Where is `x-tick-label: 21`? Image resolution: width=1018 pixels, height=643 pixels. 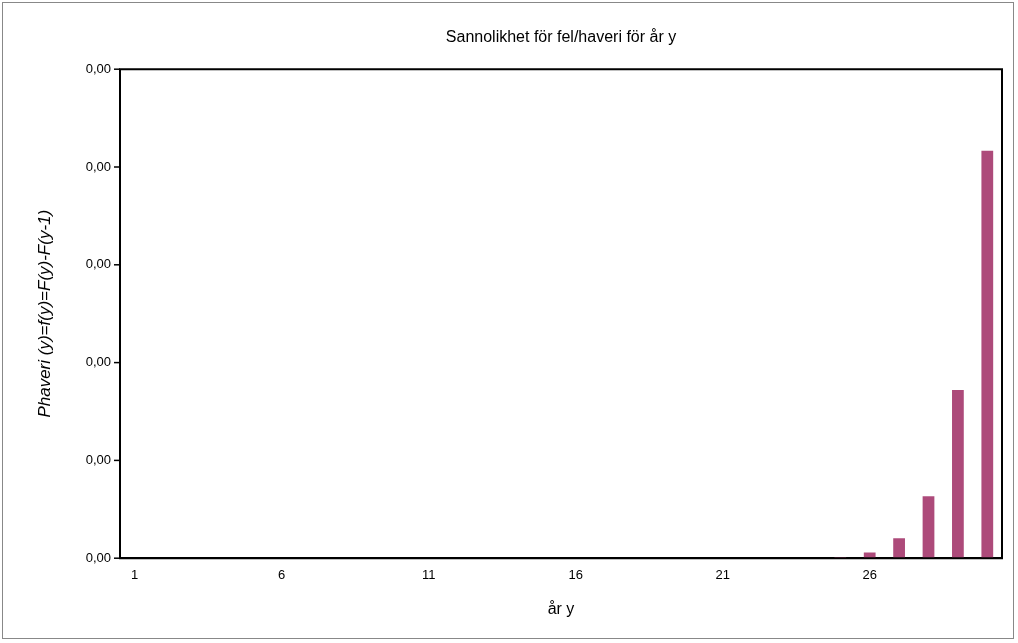 x-tick-label: 21 is located at coordinates (722, 574).